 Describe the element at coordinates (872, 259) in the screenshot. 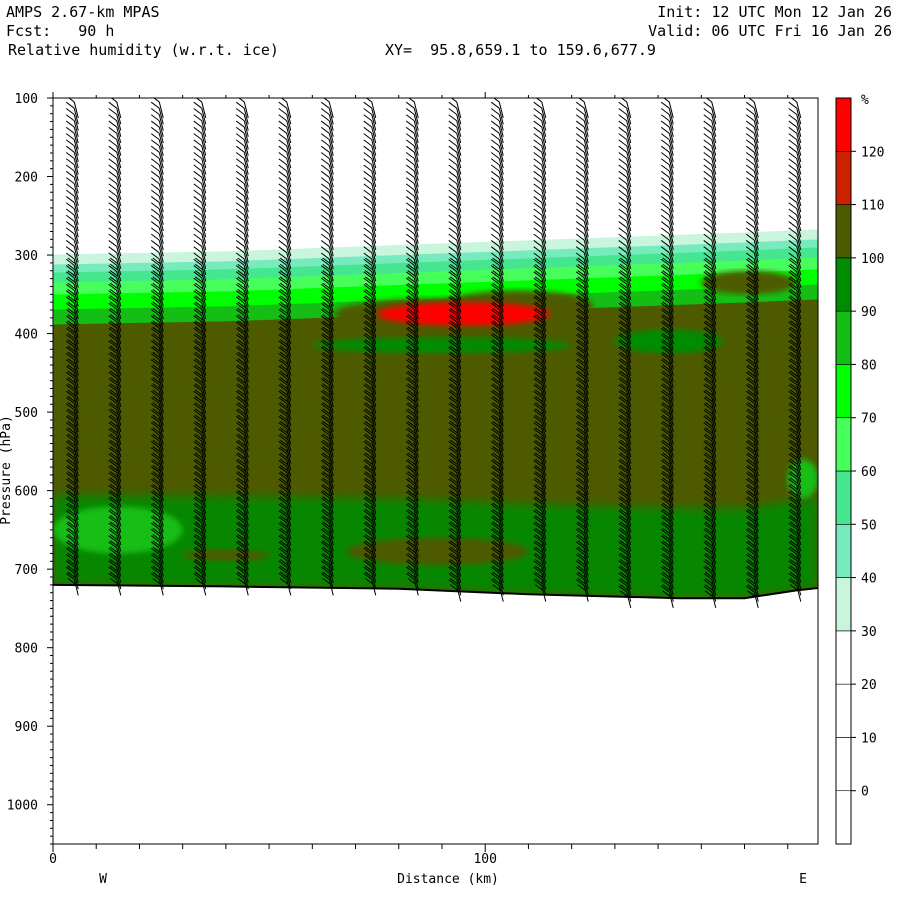

I see `colorbar-label-100: 100` at that location.